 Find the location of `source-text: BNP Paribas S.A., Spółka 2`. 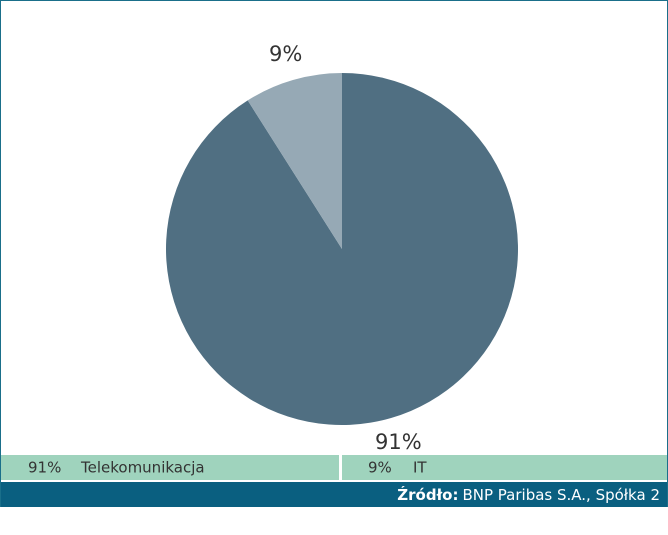

source-text: BNP Paribas S.A., Spółka 2 is located at coordinates (561, 495).